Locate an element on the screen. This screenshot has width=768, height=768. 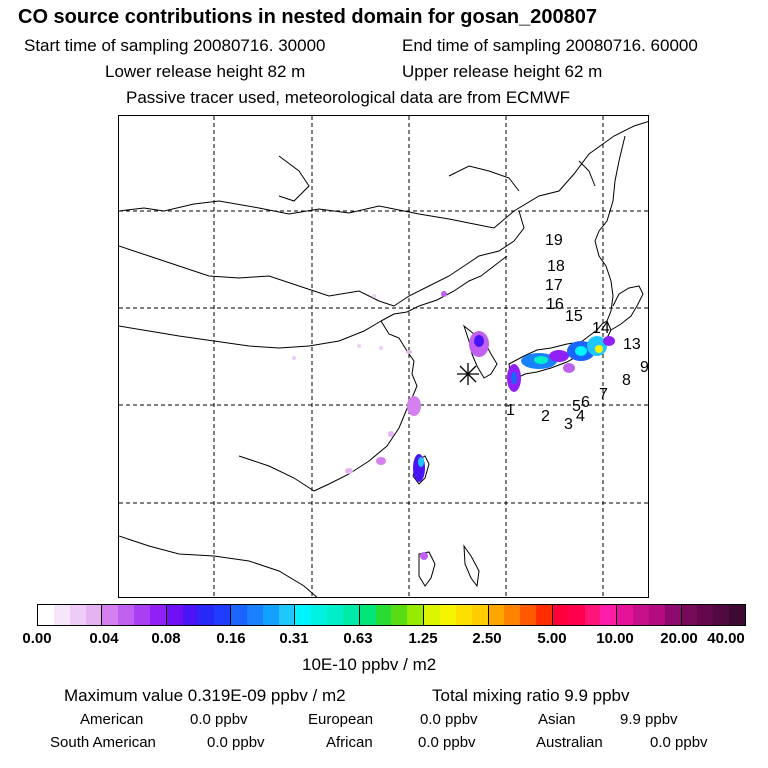
source-label: 14 is located at coordinates (601, 328).